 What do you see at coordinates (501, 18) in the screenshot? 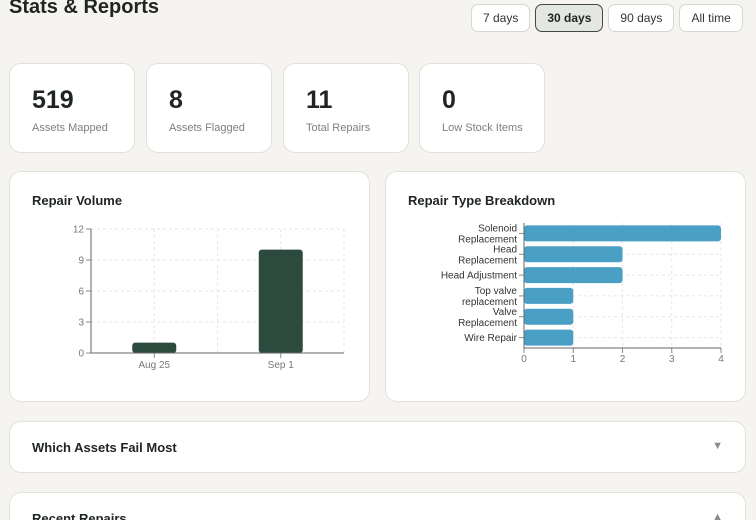
I see `range-7-days-button: 7 days` at bounding box center [501, 18].